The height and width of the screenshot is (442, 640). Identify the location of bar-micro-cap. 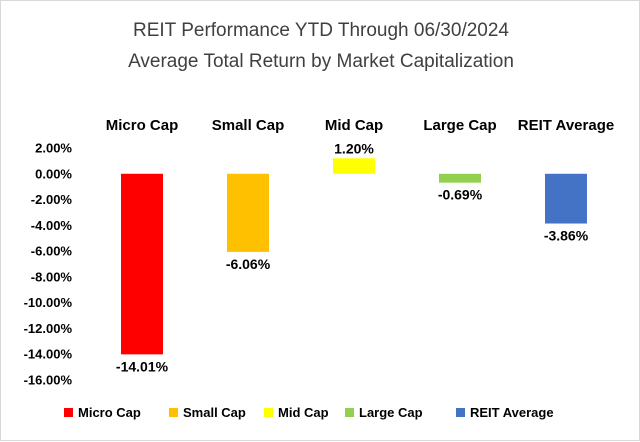
(142, 264).